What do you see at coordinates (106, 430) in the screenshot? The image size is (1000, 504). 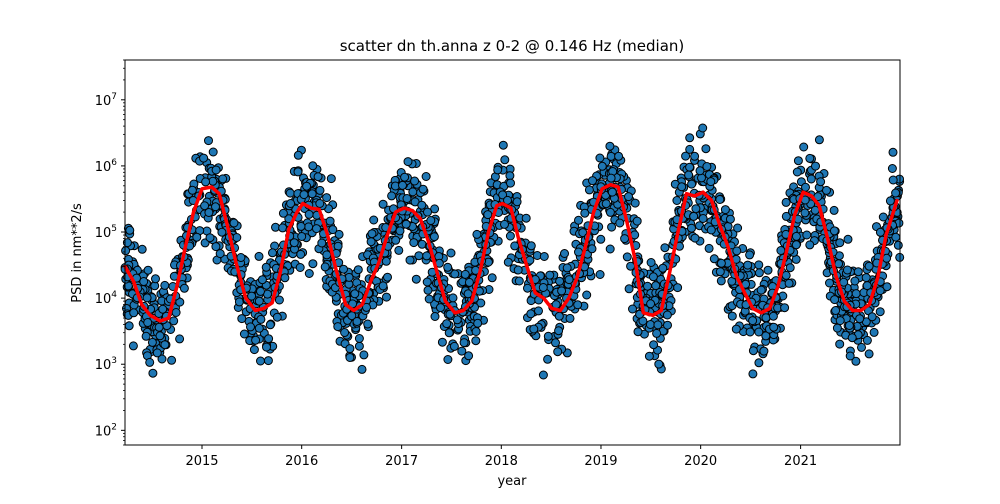 I see `y-tick-label: 10²` at bounding box center [106, 430].